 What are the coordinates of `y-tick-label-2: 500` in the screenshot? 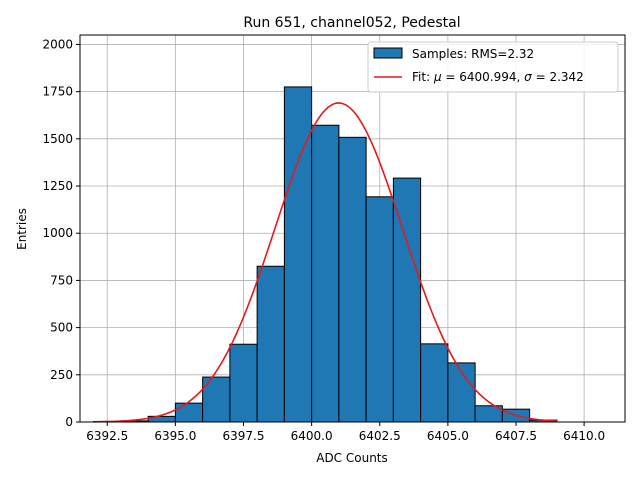 It's located at (61, 328).